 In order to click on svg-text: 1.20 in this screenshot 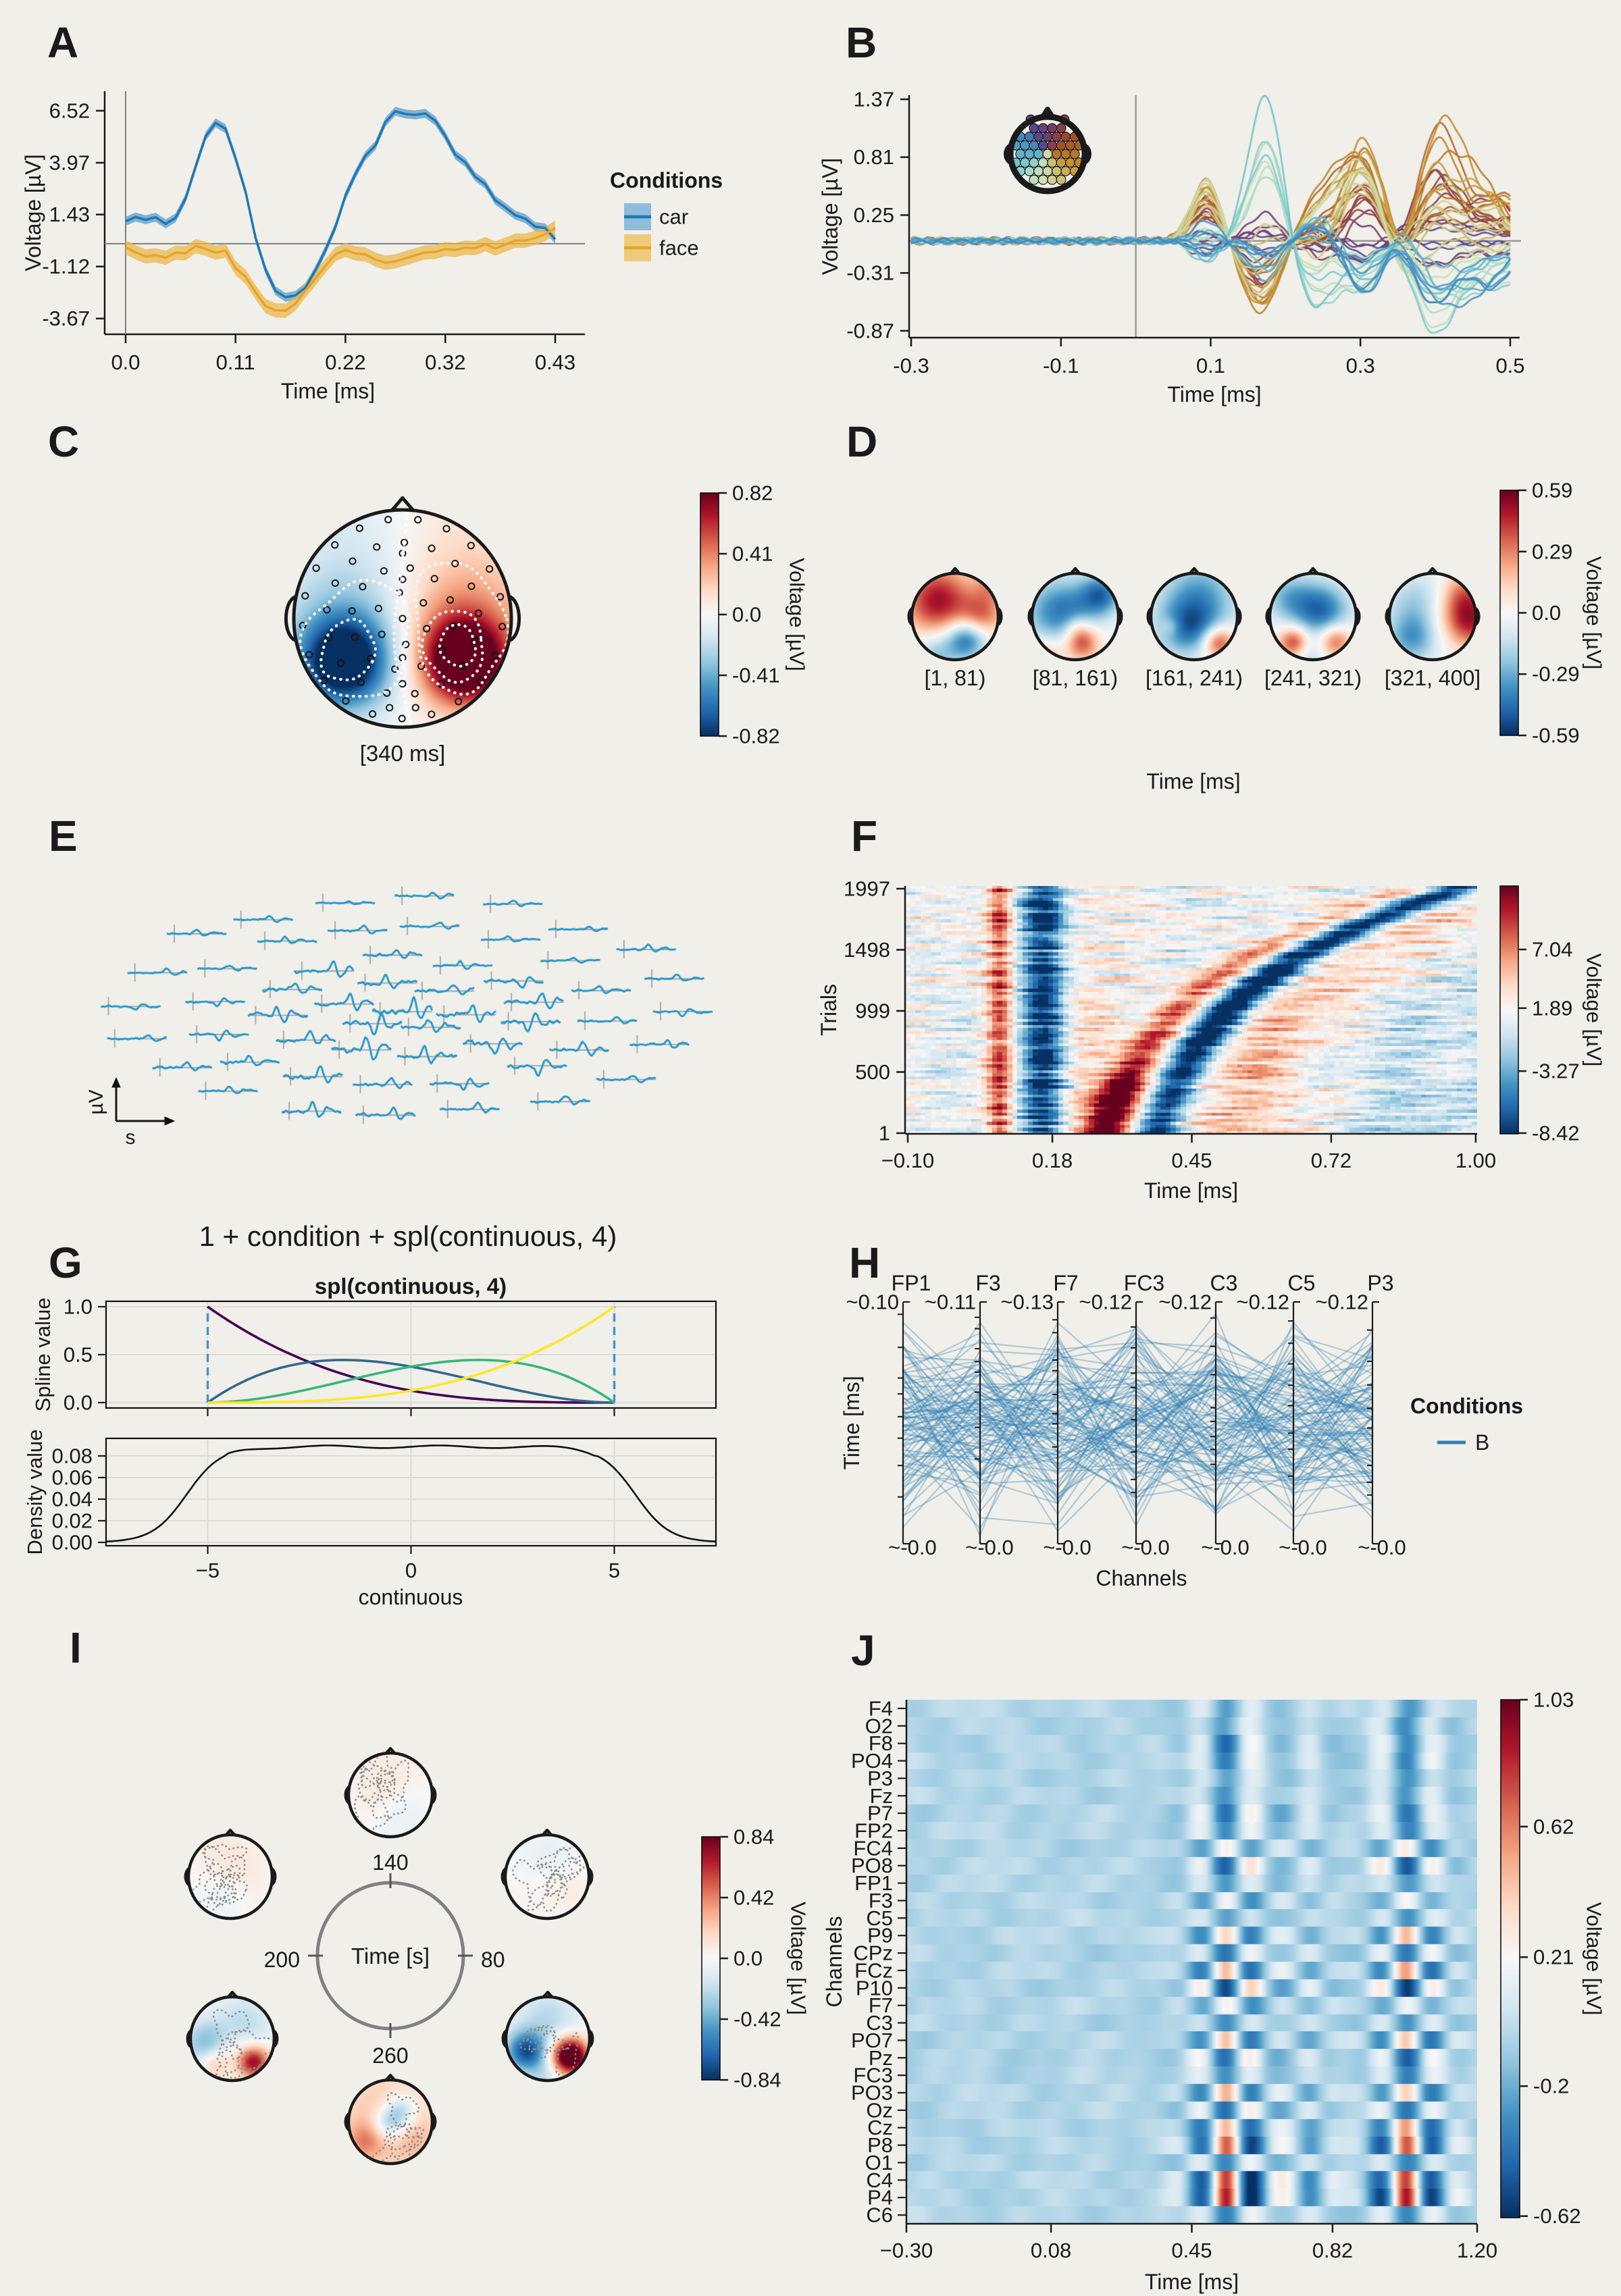, I will do `click(1477, 2250)`.